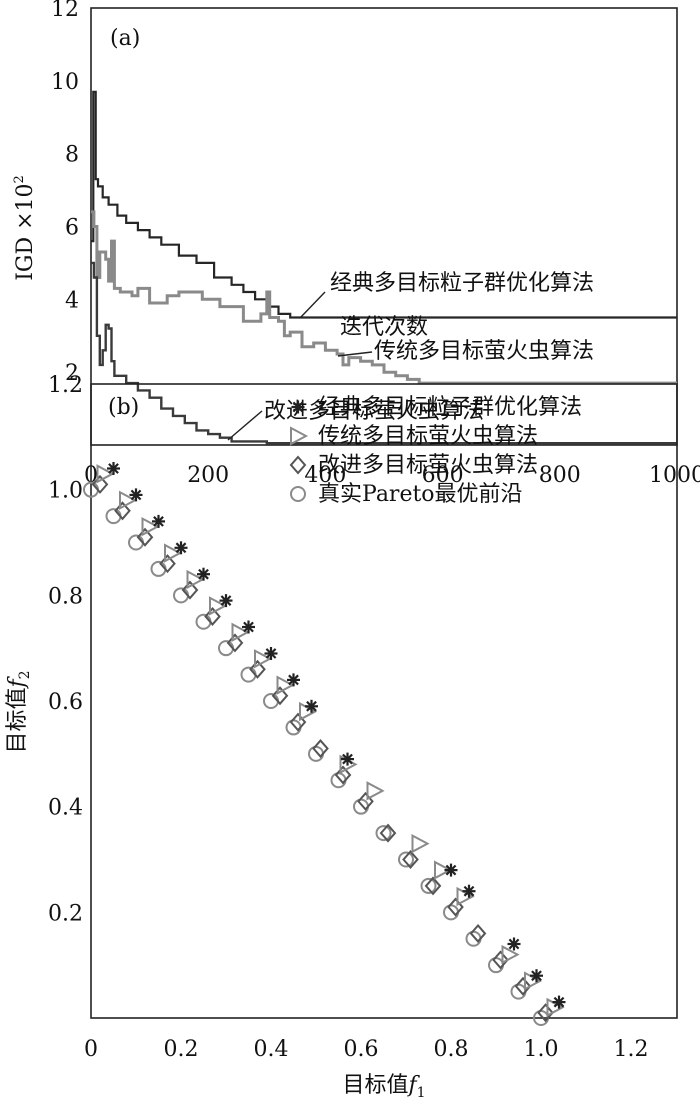 The image size is (700, 1101). I want to click on legend-label-b: 改进多目标萤火虫算法, so click(428, 465).